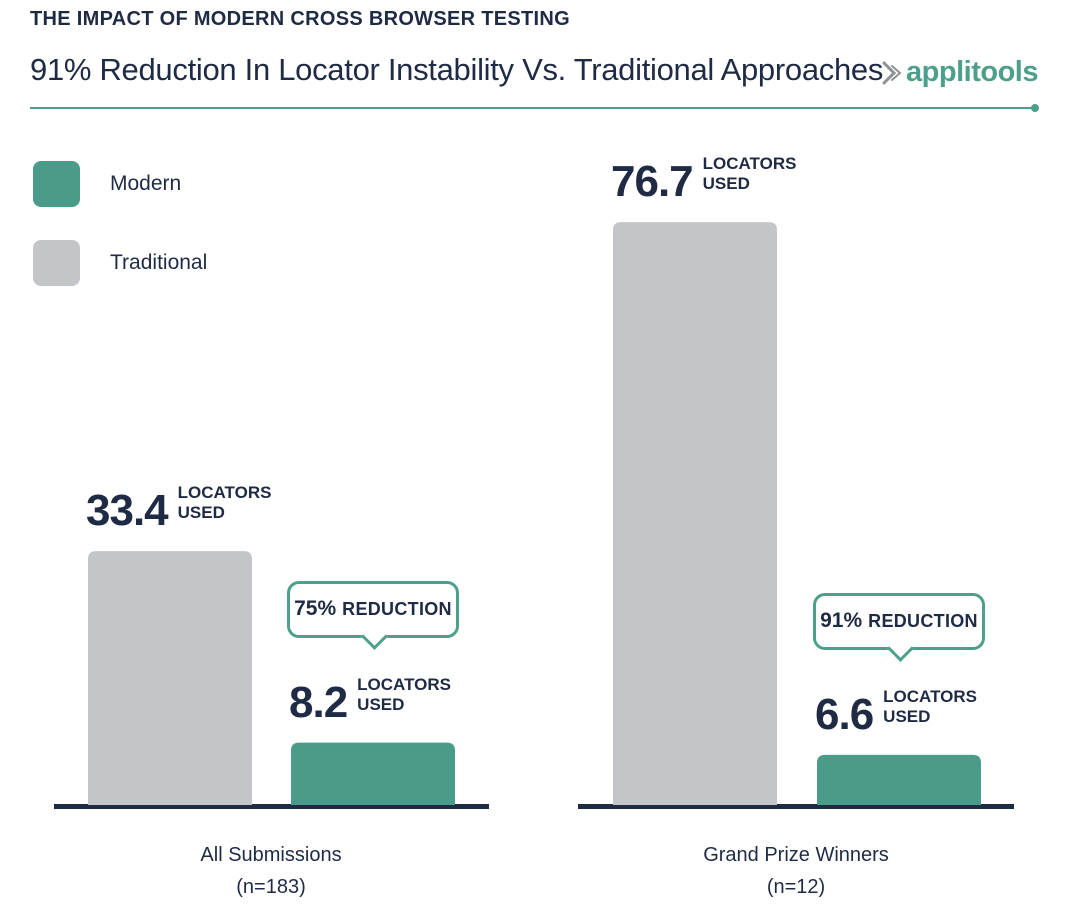  Describe the element at coordinates (652, 182) in the screenshot. I see `value-number: 76.7` at that location.